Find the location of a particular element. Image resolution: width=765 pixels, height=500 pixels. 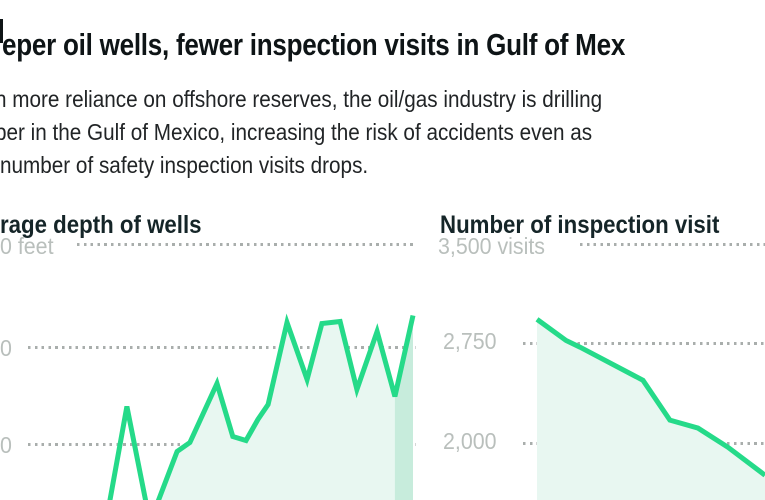

depth-ytick-mid: 0 is located at coordinates (6, 348).